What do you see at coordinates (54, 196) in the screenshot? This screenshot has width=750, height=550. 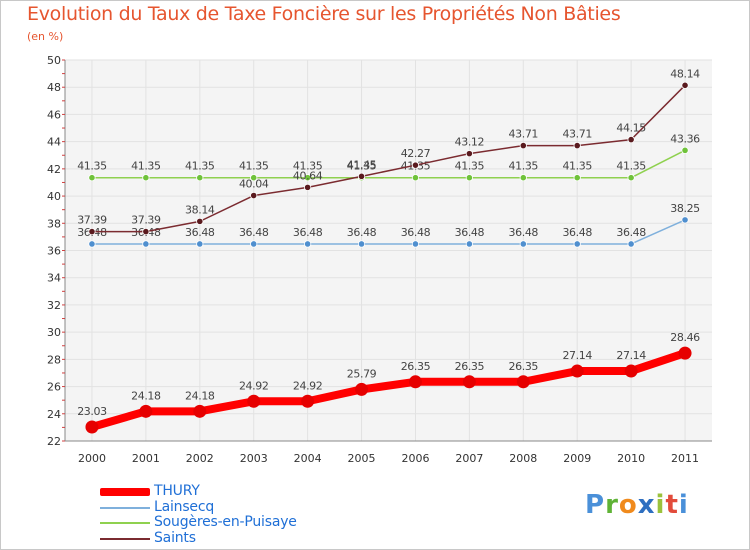 I see `y-tick-label: 40` at bounding box center [54, 196].